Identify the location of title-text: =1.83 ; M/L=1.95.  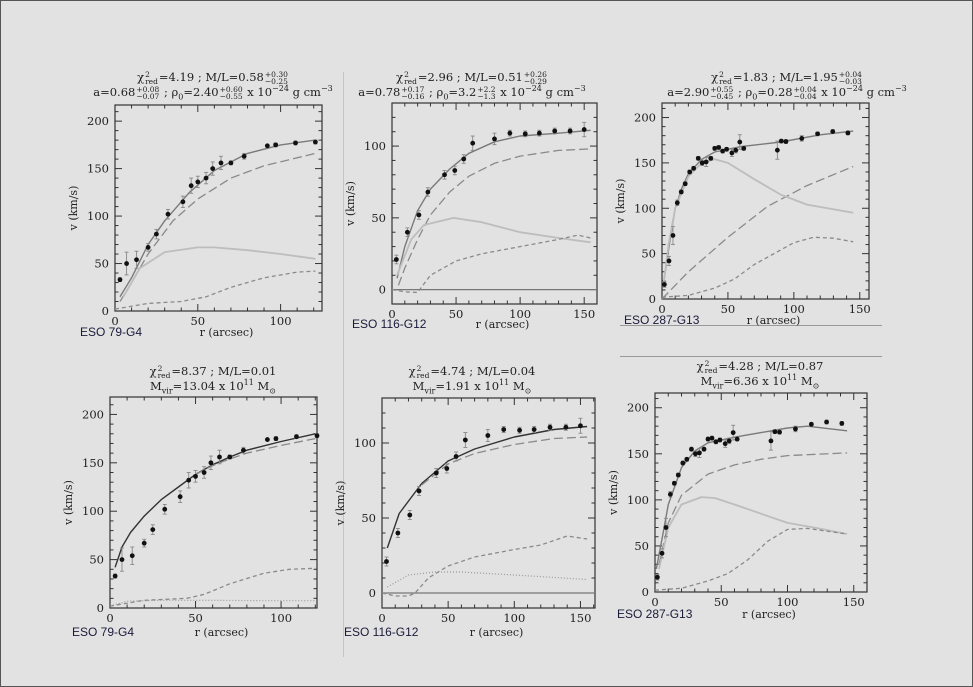
(785, 77).